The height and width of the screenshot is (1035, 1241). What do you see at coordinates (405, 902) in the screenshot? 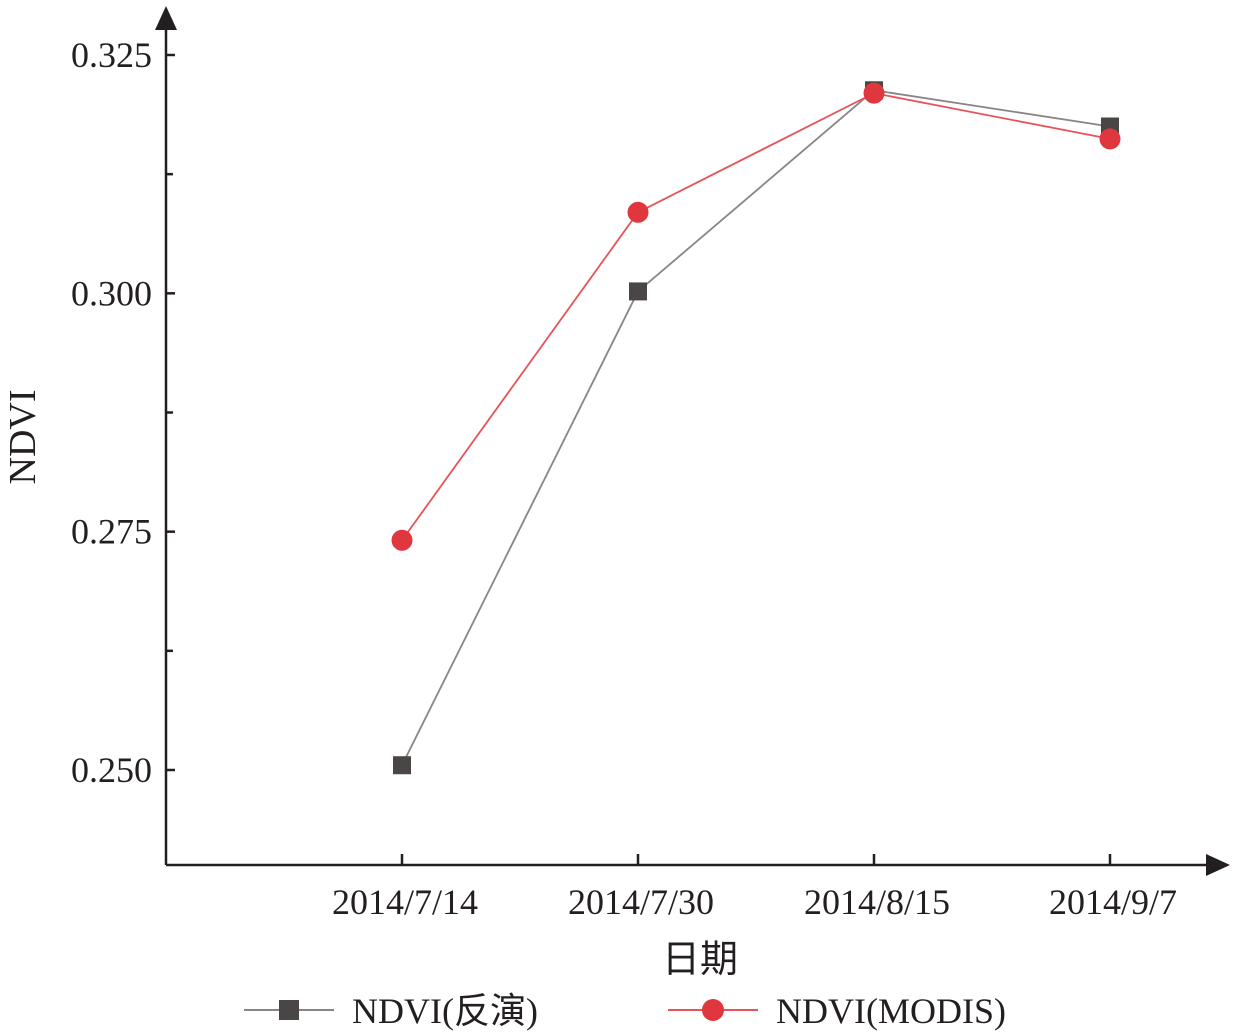
I see `x-tick-label: 2014/7/14` at bounding box center [405, 902].